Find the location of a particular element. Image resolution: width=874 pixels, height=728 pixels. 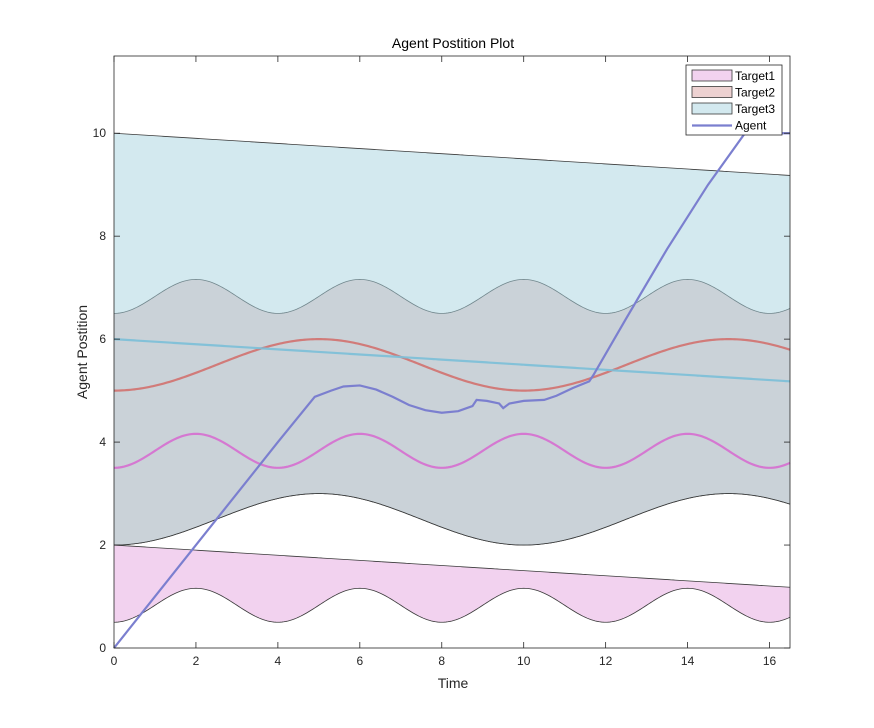

x-tick-label: 0 is located at coordinates (114, 661).